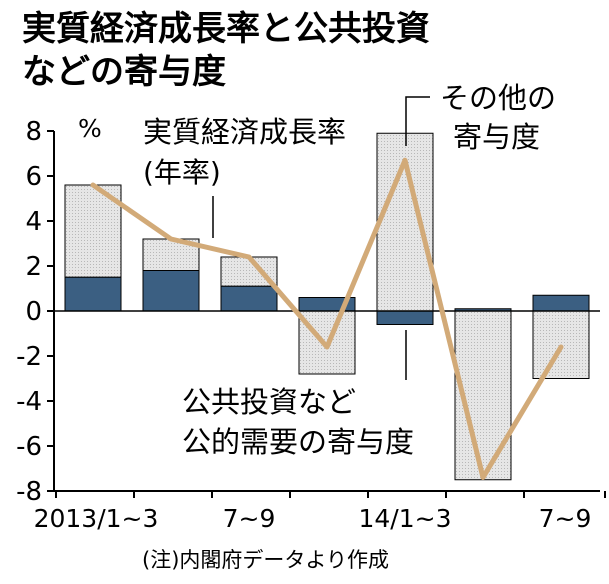 The image size is (609, 584). I want to click on gdp-label-line-2: (年率), so click(182, 172).